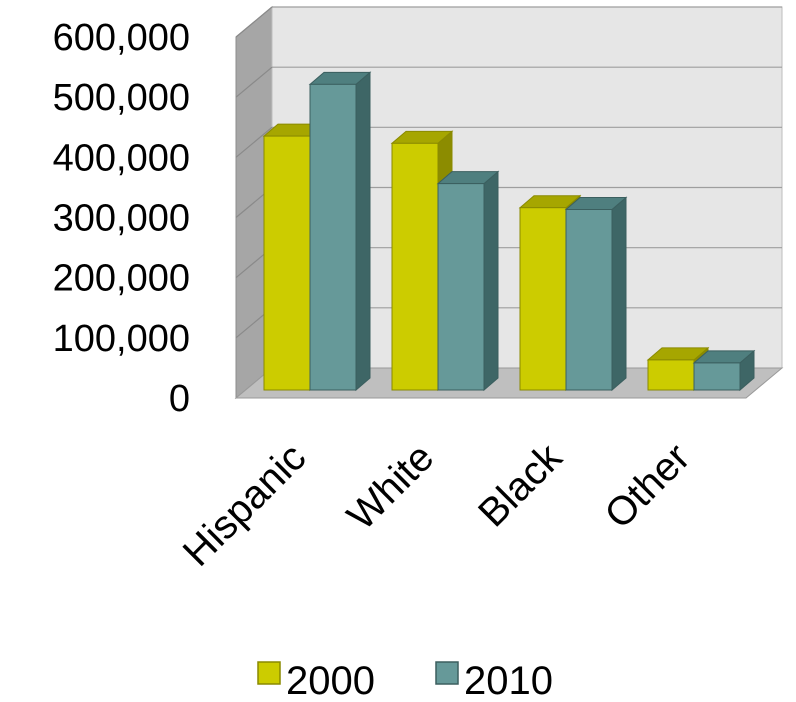 Image resolution: width=796 pixels, height=702 pixels. Describe the element at coordinates (121, 279) in the screenshot. I see `y-tick-label: 200,000` at that location.